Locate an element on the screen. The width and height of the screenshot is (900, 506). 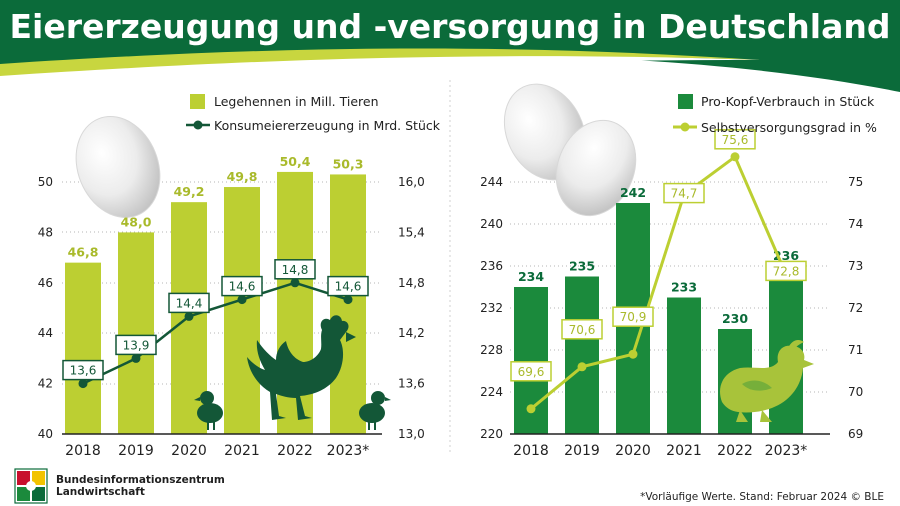
left-xtick-0: 2018 is located at coordinates (83, 451).